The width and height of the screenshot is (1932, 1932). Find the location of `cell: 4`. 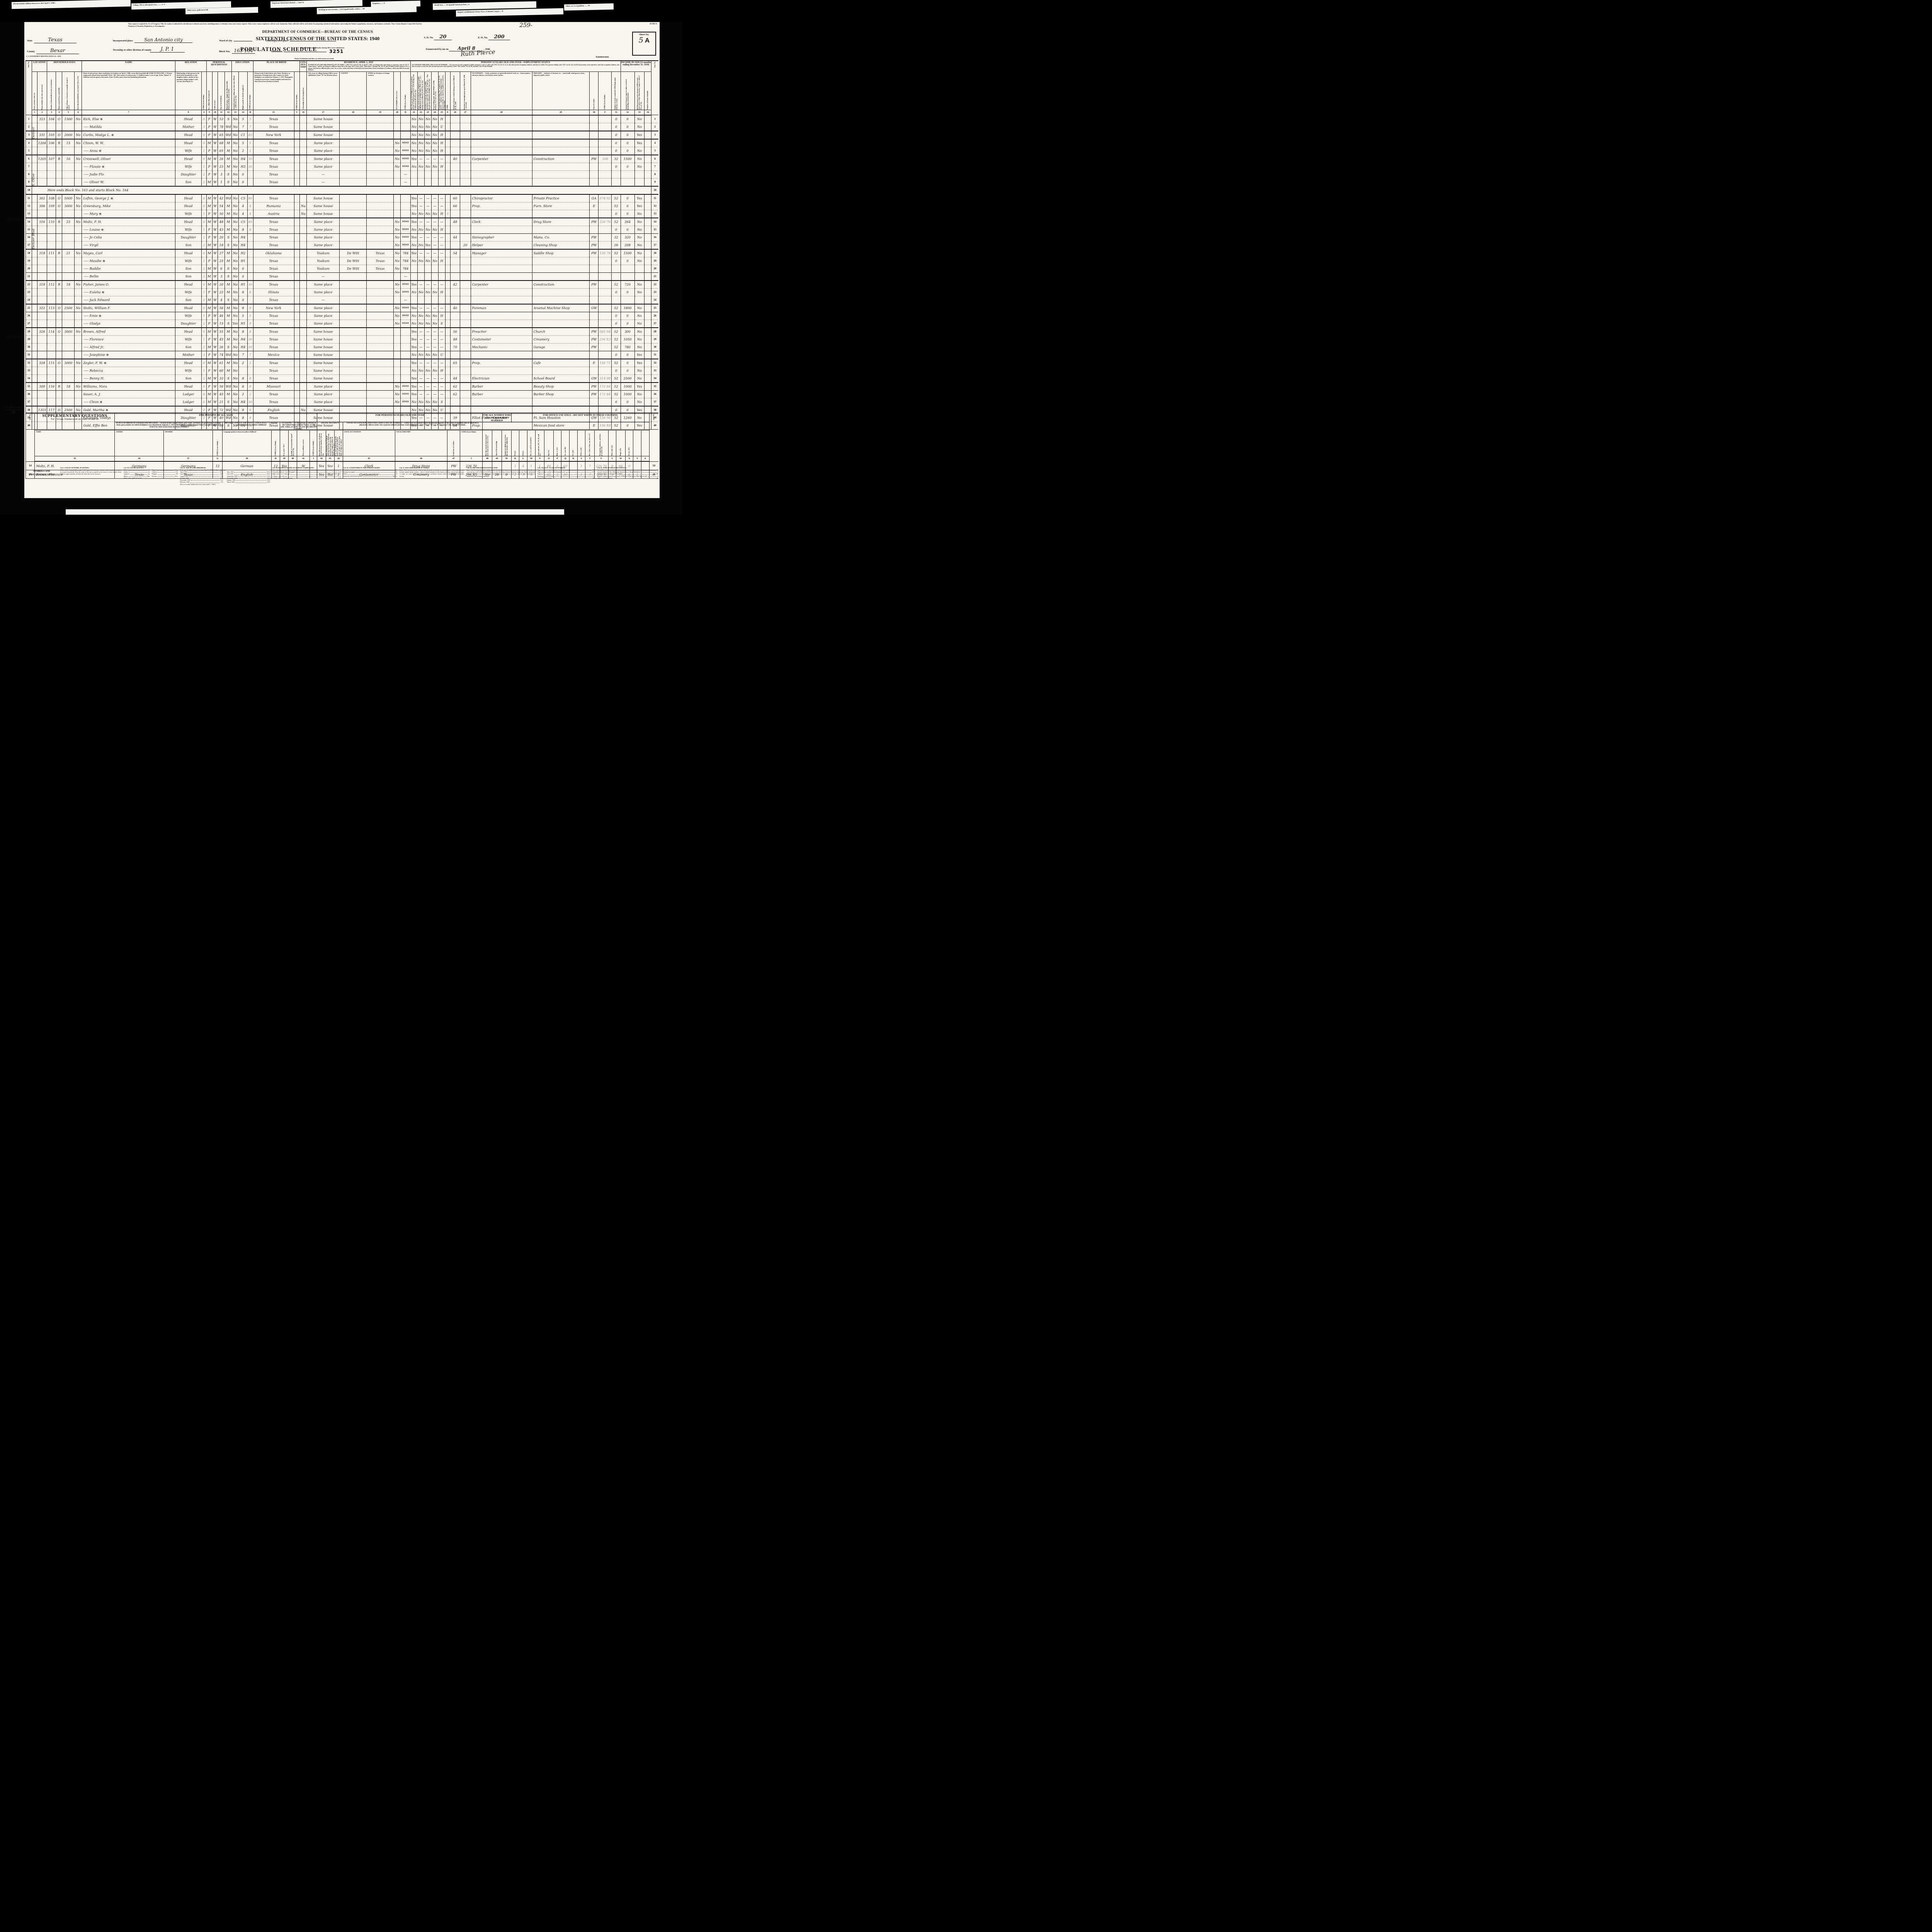

cell: 4 is located at coordinates (243, 214).